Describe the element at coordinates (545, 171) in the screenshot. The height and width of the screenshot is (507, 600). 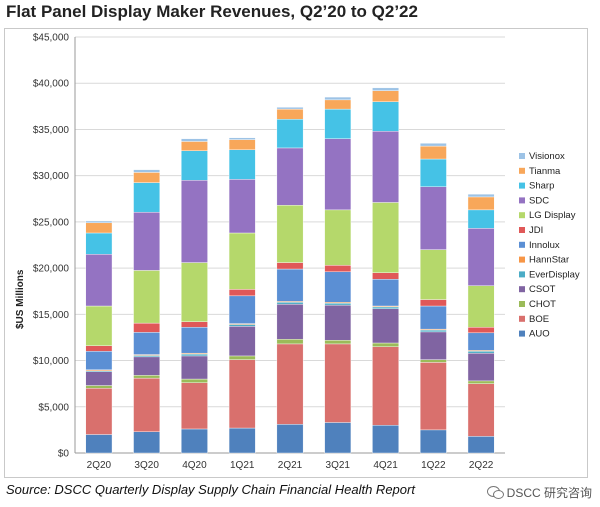
I see `legend-label: Tianma` at that location.